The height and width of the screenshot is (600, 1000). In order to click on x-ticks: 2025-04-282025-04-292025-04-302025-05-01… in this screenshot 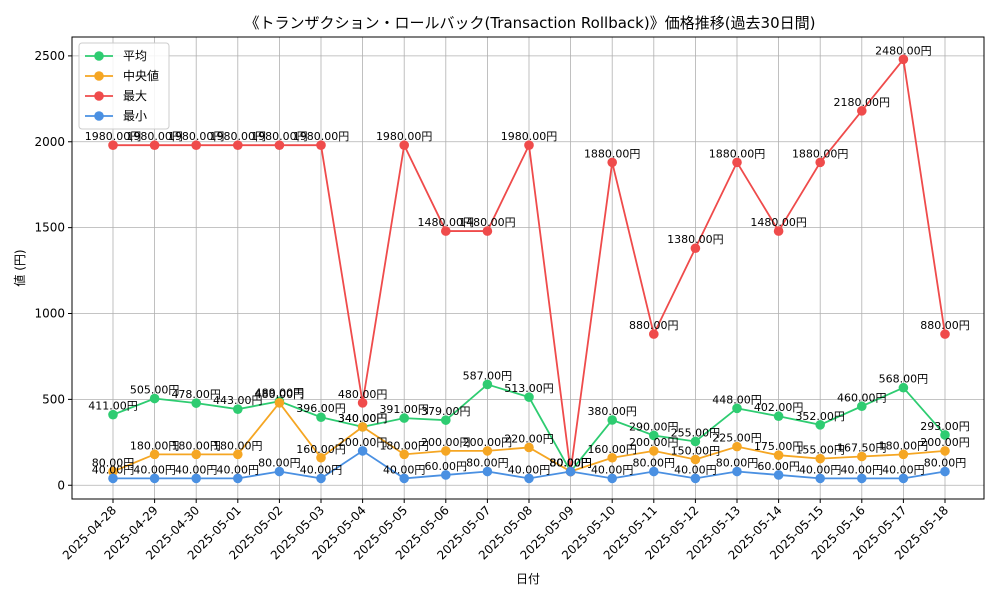, I will do `click(505, 530)`.